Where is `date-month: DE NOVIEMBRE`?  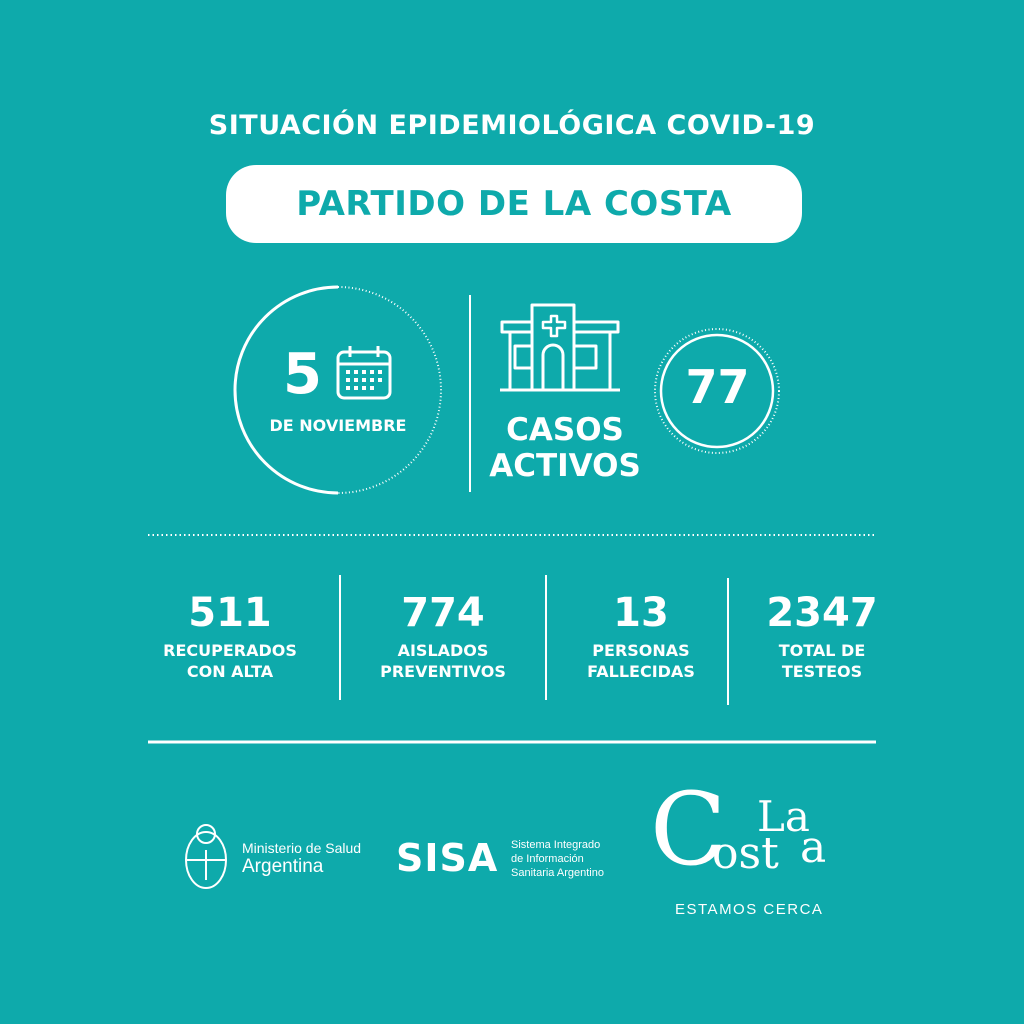 date-month: DE NOVIEMBRE is located at coordinates (338, 425).